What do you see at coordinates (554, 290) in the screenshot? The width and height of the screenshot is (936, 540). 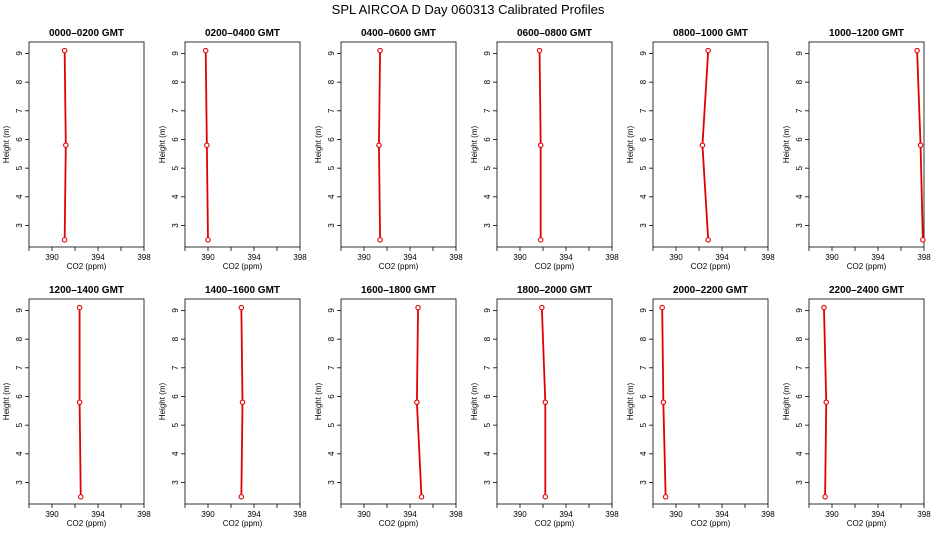 I see `panel-title: 1800–2000 GMT` at bounding box center [554, 290].